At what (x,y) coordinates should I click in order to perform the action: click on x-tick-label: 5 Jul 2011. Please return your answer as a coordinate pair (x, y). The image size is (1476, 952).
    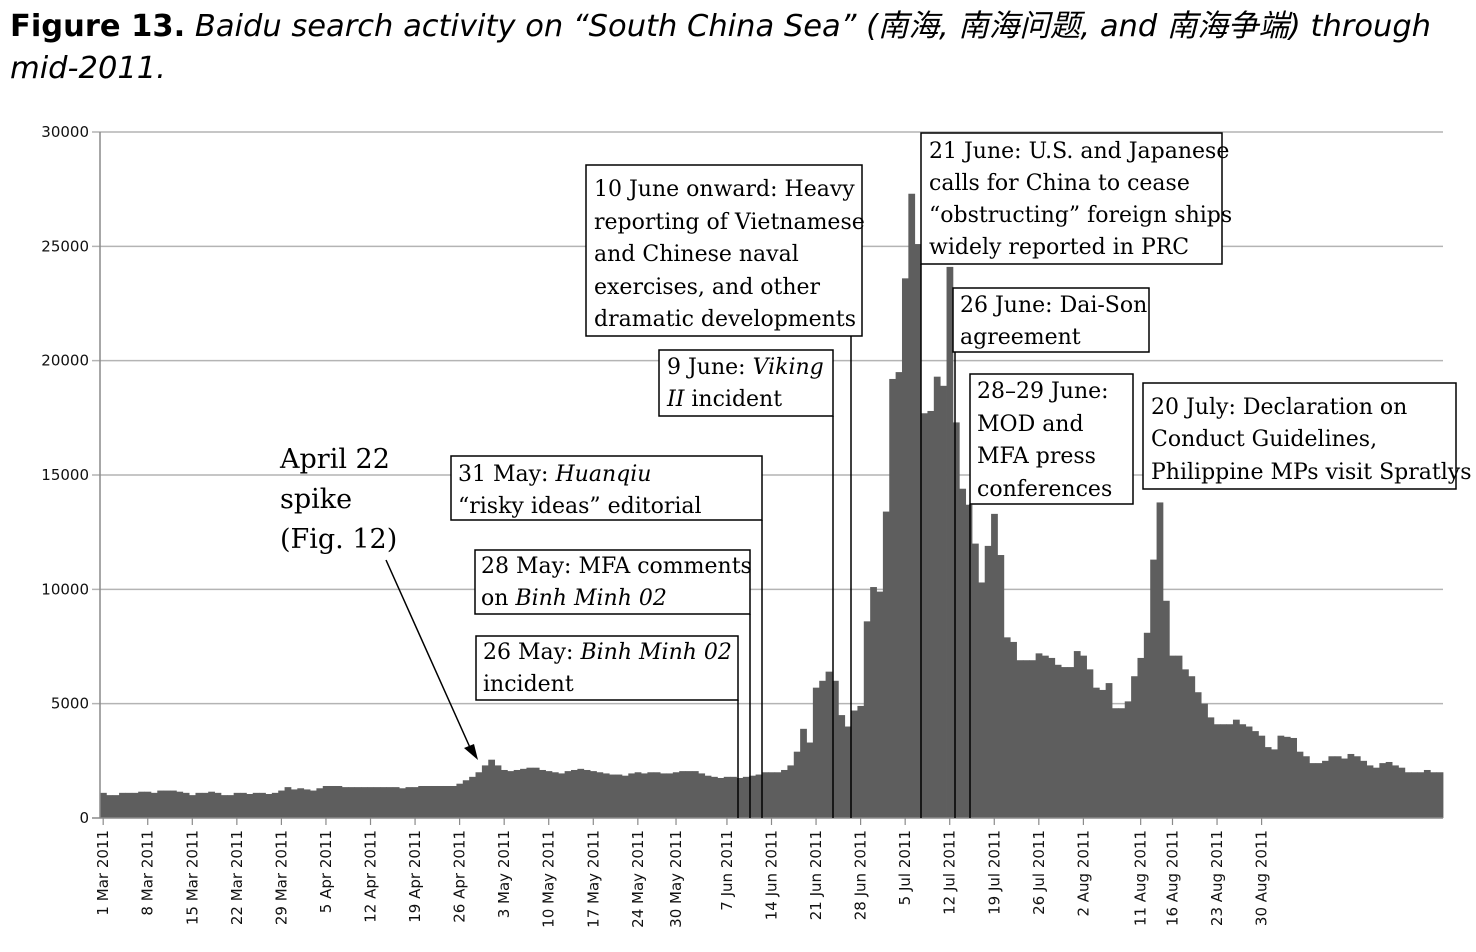
    Looking at the image, I should click on (905, 867).